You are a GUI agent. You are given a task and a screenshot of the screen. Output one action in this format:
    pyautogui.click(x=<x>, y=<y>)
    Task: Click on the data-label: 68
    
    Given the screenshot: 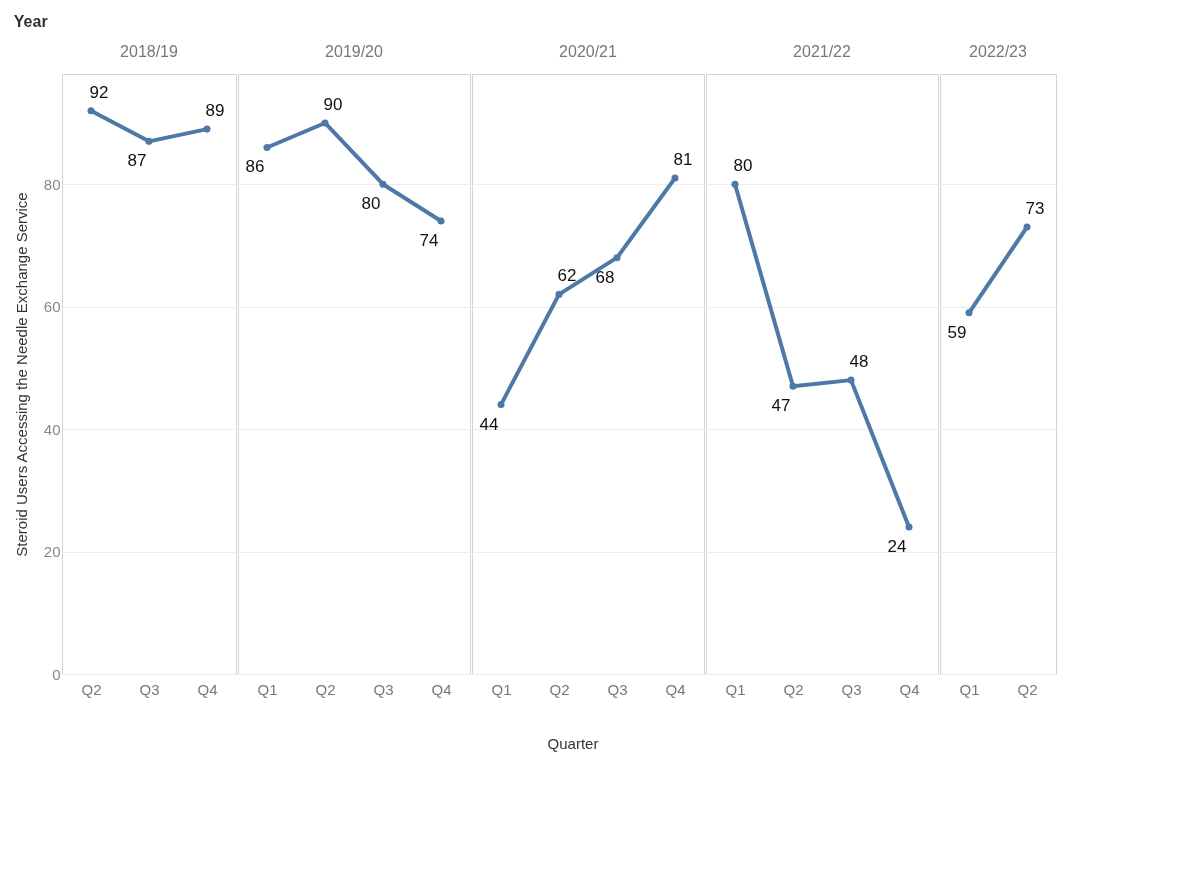 What is the action you would take?
    pyautogui.click(x=605, y=277)
    